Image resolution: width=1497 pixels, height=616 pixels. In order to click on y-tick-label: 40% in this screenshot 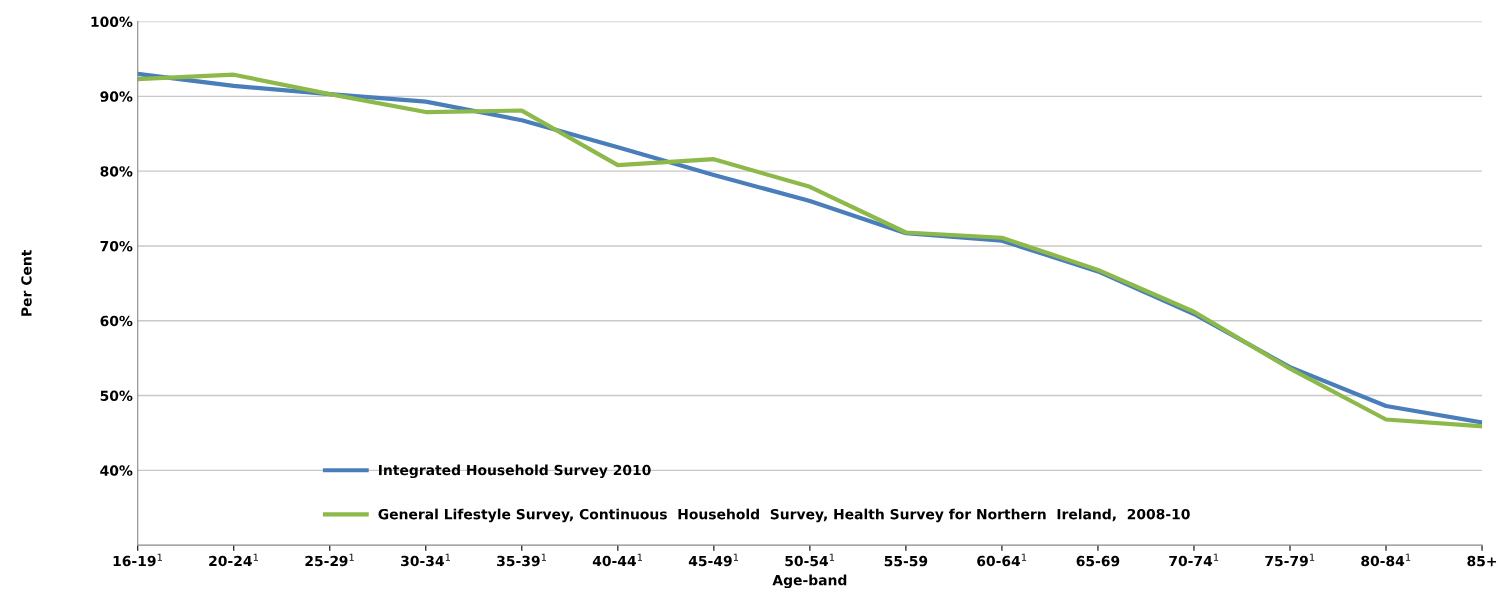, I will do `click(116, 470)`.